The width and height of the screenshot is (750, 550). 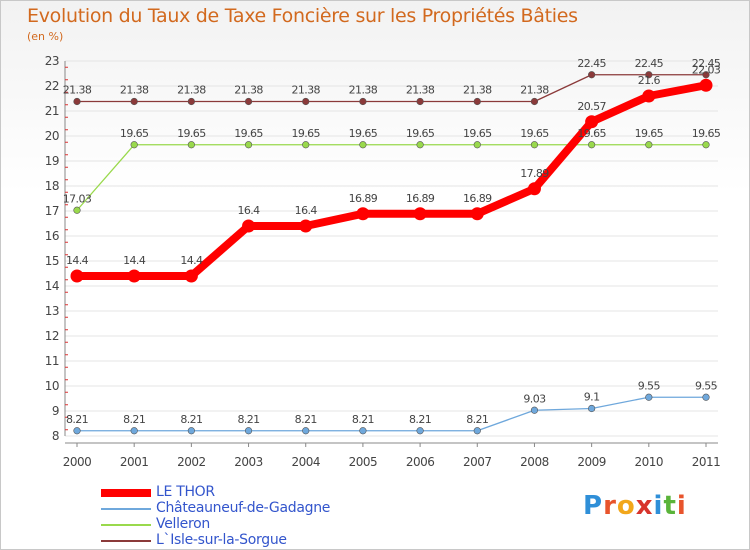 What do you see at coordinates (52, 311) in the screenshot?
I see `y-tick-label: 13` at bounding box center [52, 311].